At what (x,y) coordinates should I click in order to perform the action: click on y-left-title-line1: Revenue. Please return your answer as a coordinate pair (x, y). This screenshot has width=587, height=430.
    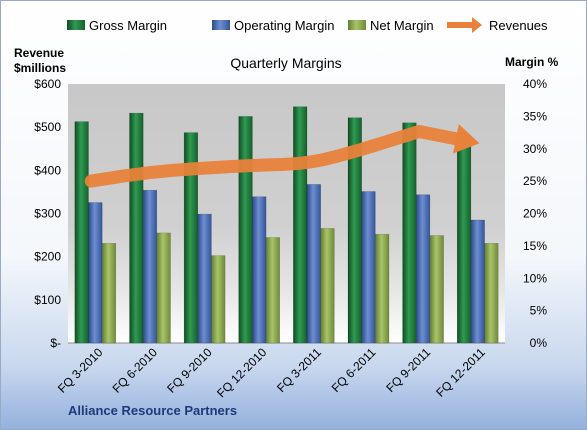
    Looking at the image, I should click on (39, 53).